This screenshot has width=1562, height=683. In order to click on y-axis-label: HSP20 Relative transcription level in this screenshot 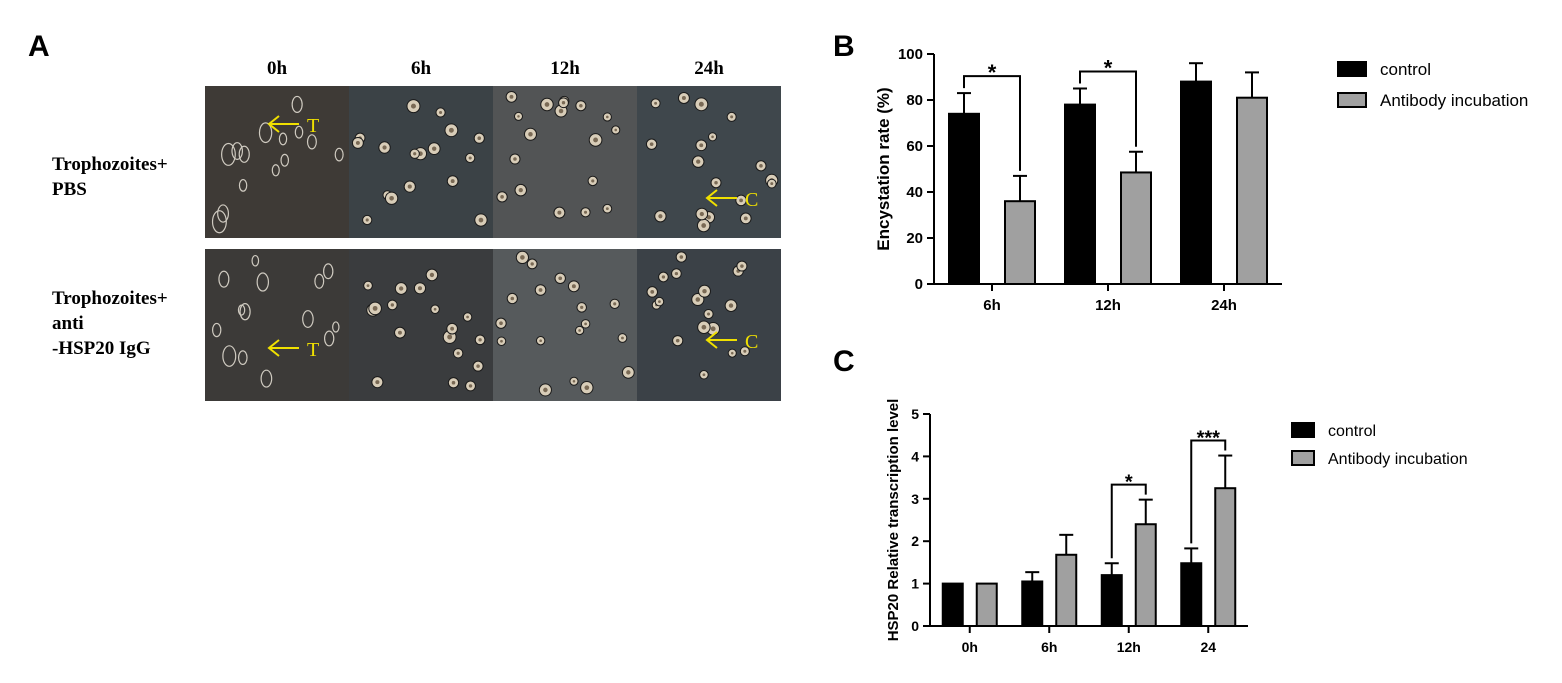, I will do `click(893, 520)`.